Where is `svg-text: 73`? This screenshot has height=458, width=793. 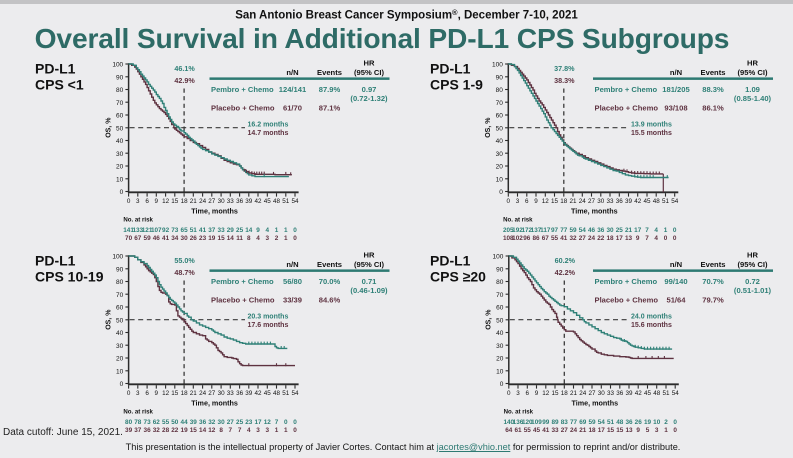
svg-text: 73 is located at coordinates (175, 230).